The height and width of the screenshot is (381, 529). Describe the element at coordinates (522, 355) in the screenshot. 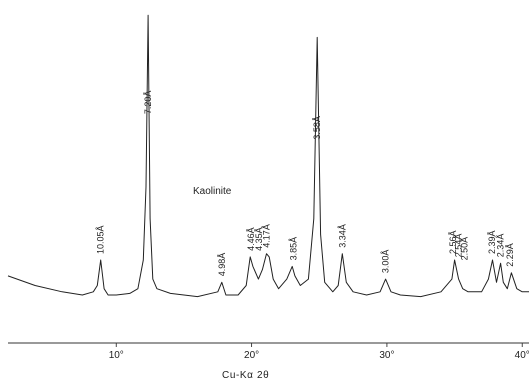

I see `x-tick-label: 40°` at that location.